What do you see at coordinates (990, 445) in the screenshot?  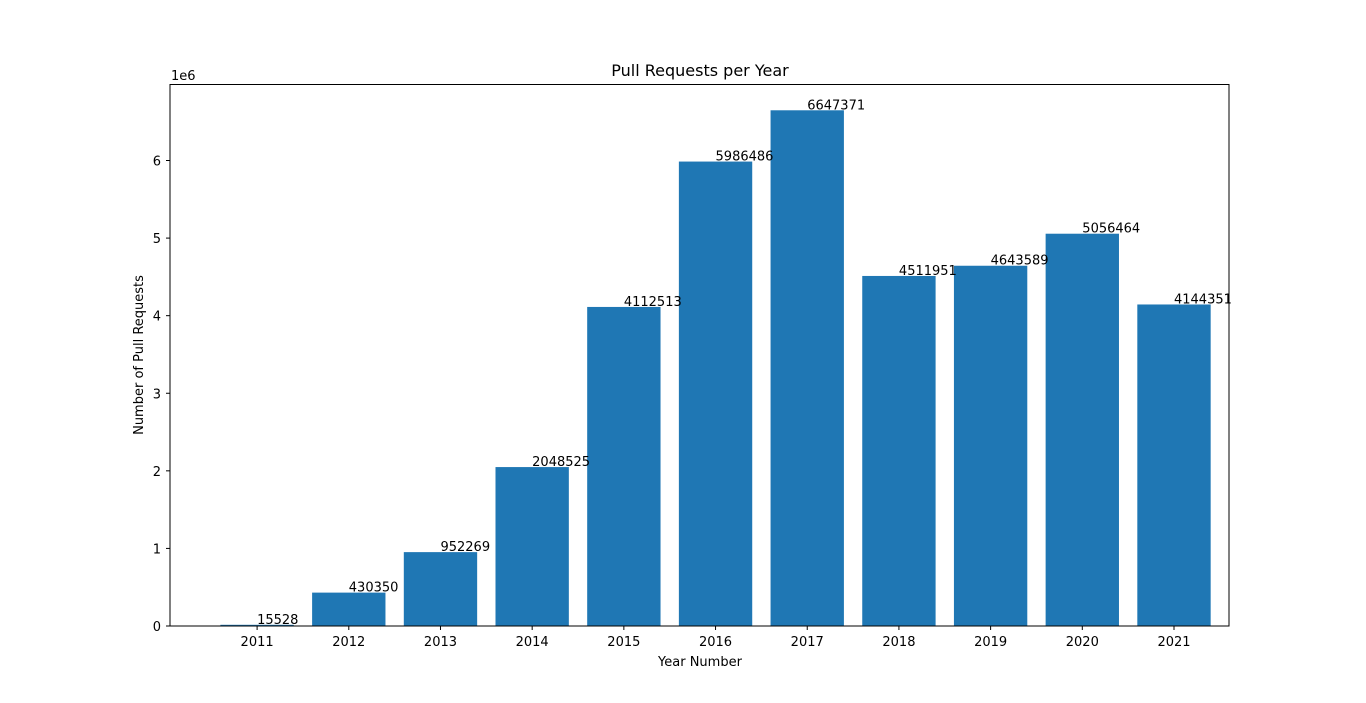 I see `bar-2019` at bounding box center [990, 445].